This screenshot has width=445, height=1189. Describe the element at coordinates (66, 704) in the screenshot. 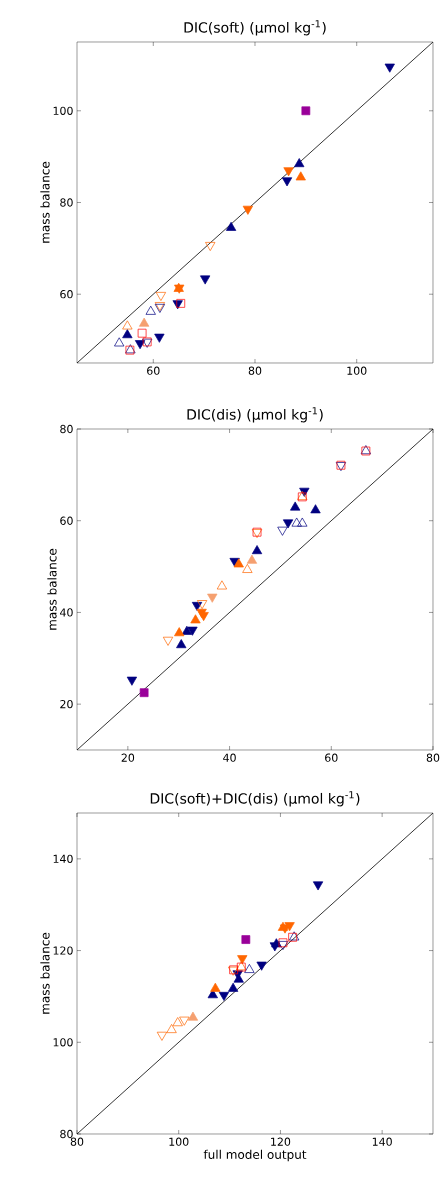

I see `y-tick-label: 20` at that location.